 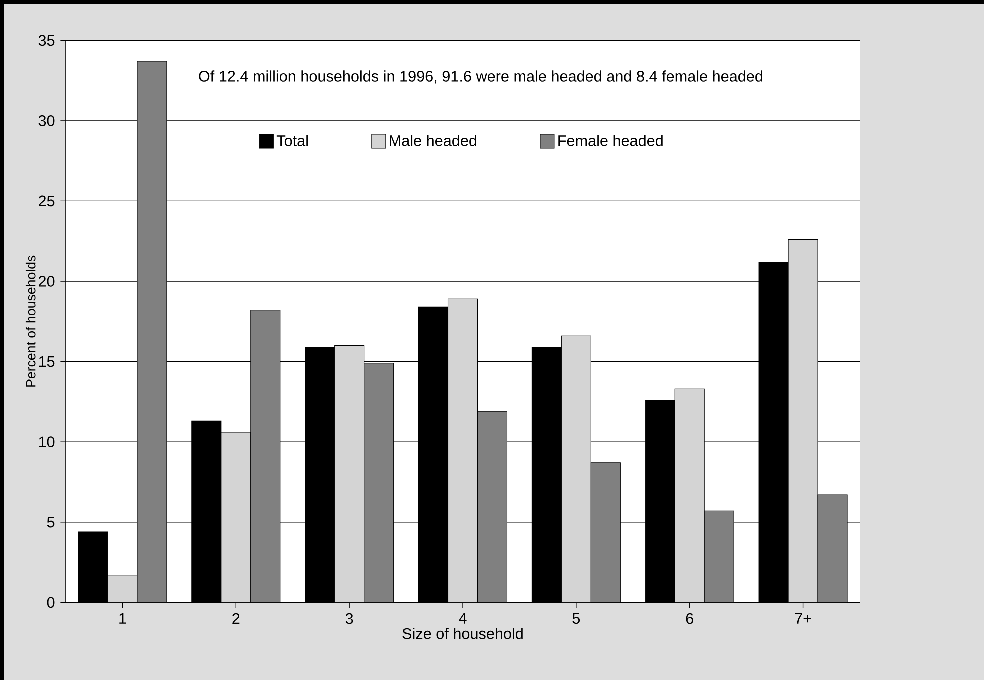 I want to click on x-axis-title: Size of household, so click(x=462, y=634).